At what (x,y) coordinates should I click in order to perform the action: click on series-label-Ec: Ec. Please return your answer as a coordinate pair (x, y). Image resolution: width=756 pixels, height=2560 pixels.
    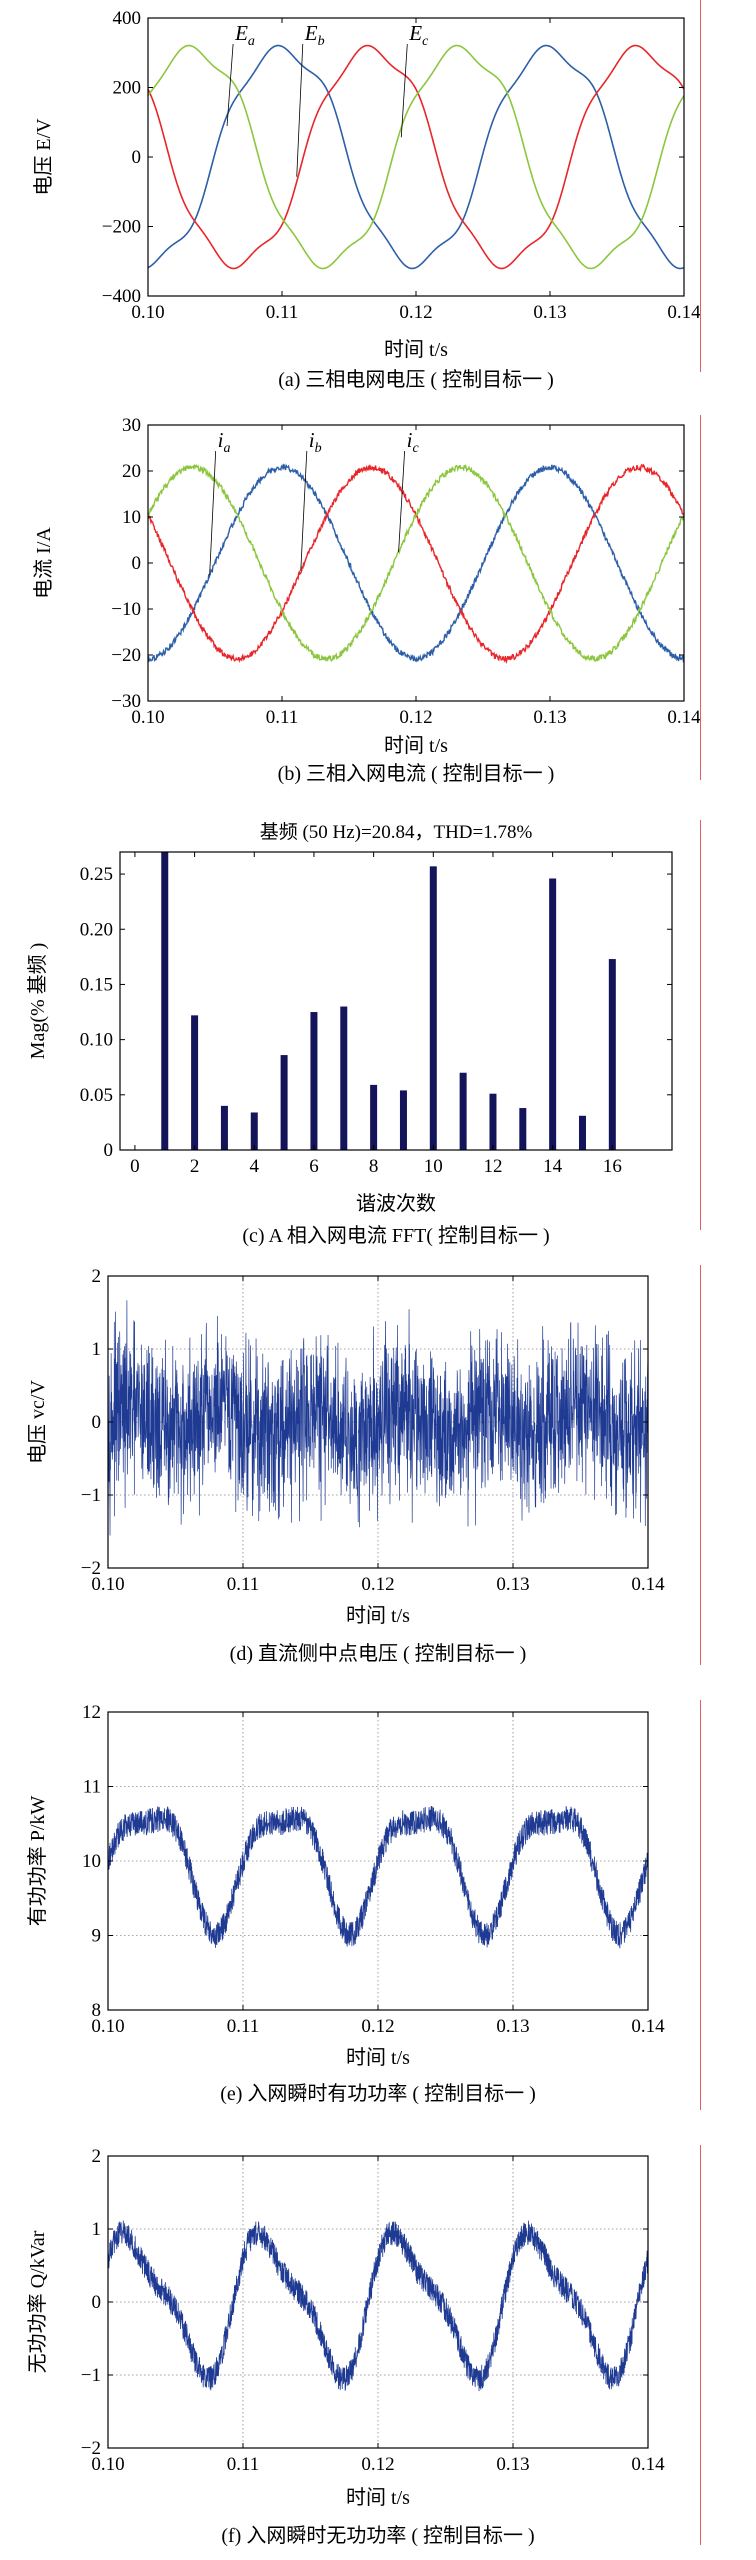
    Looking at the image, I should click on (418, 35).